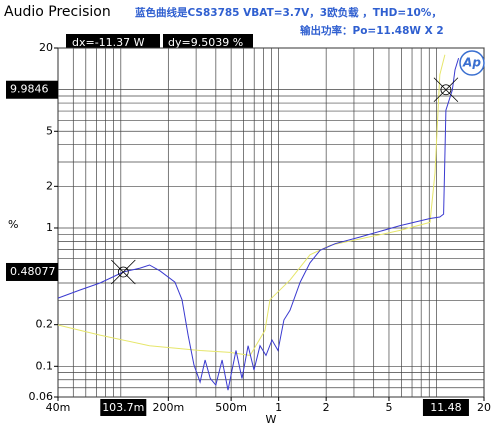 This screenshot has height=428, width=500. I want to click on x-tick-label: 500m, so click(231, 407).